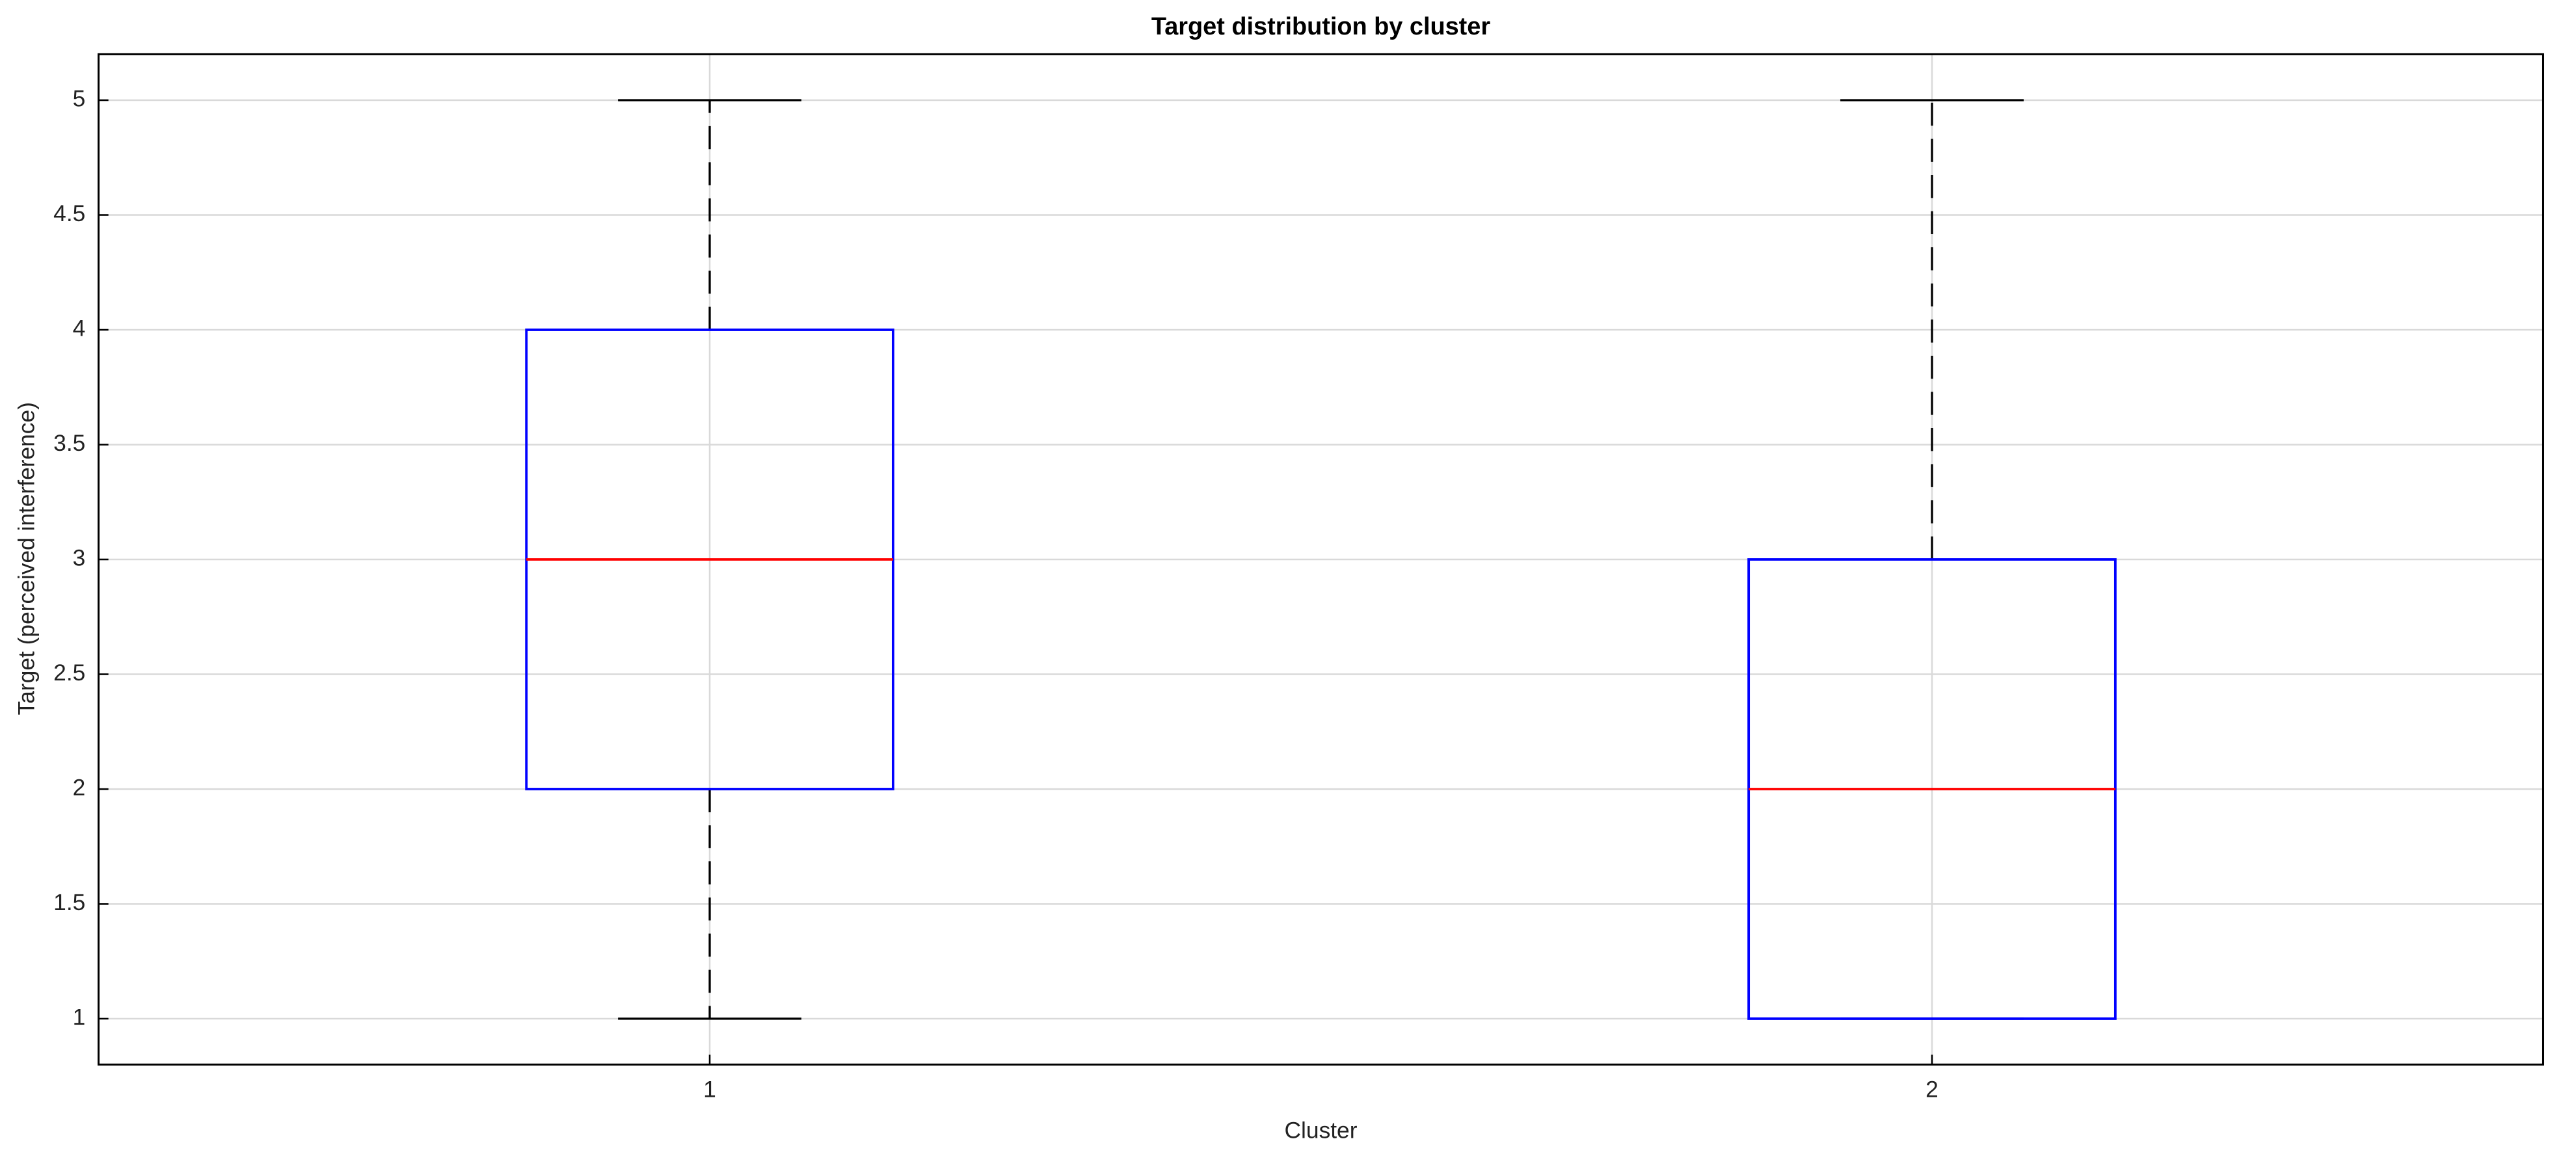 The height and width of the screenshot is (1167, 2576). I want to click on y-tick-label: 3, so click(79, 558).